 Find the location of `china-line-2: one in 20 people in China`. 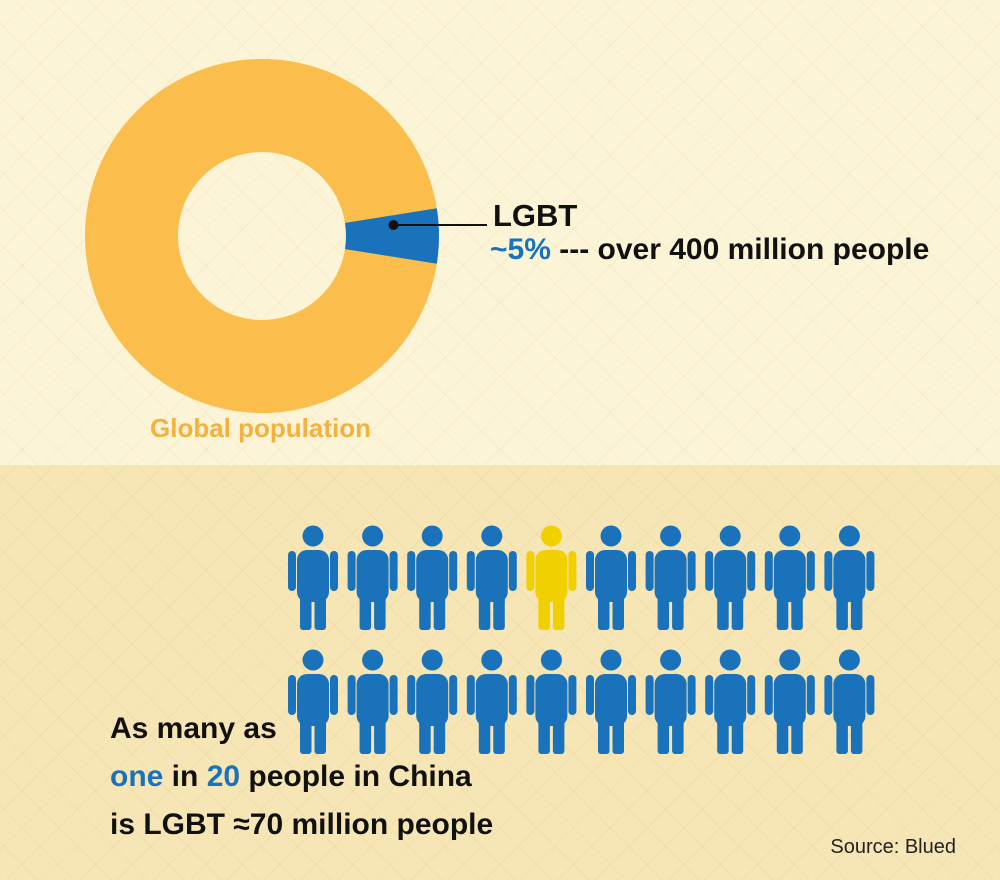

china-line-2: one in 20 people in China is located at coordinates (301, 777).